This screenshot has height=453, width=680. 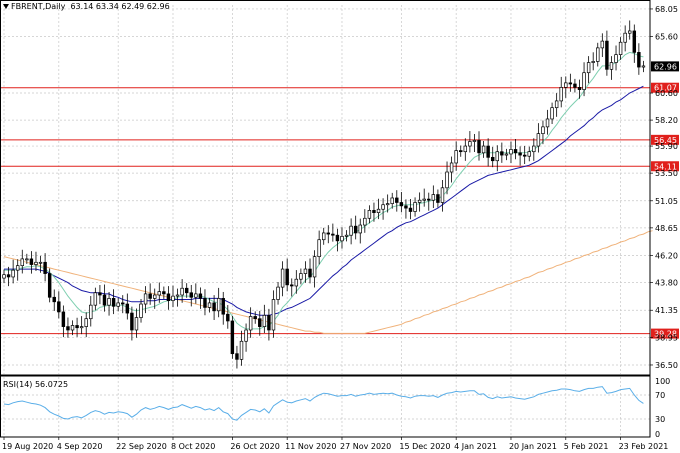 What do you see at coordinates (475, 446) in the screenshot?
I see `x-tick-label: 4 Jan 2021` at bounding box center [475, 446].